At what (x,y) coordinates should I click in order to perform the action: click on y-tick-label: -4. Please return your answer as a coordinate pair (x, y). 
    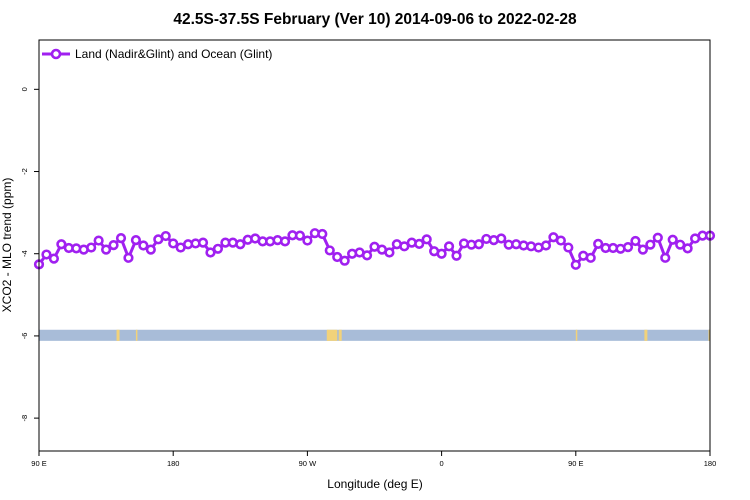
    Looking at the image, I should click on (24, 253).